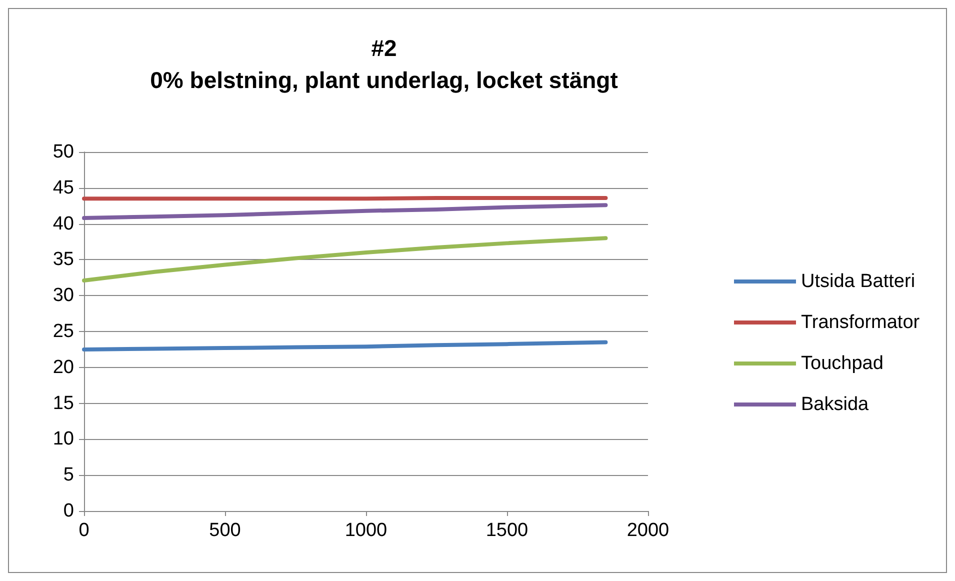 The height and width of the screenshot is (581, 955). Describe the element at coordinates (63, 439) in the screenshot. I see `y-tick-label: 10` at that location.